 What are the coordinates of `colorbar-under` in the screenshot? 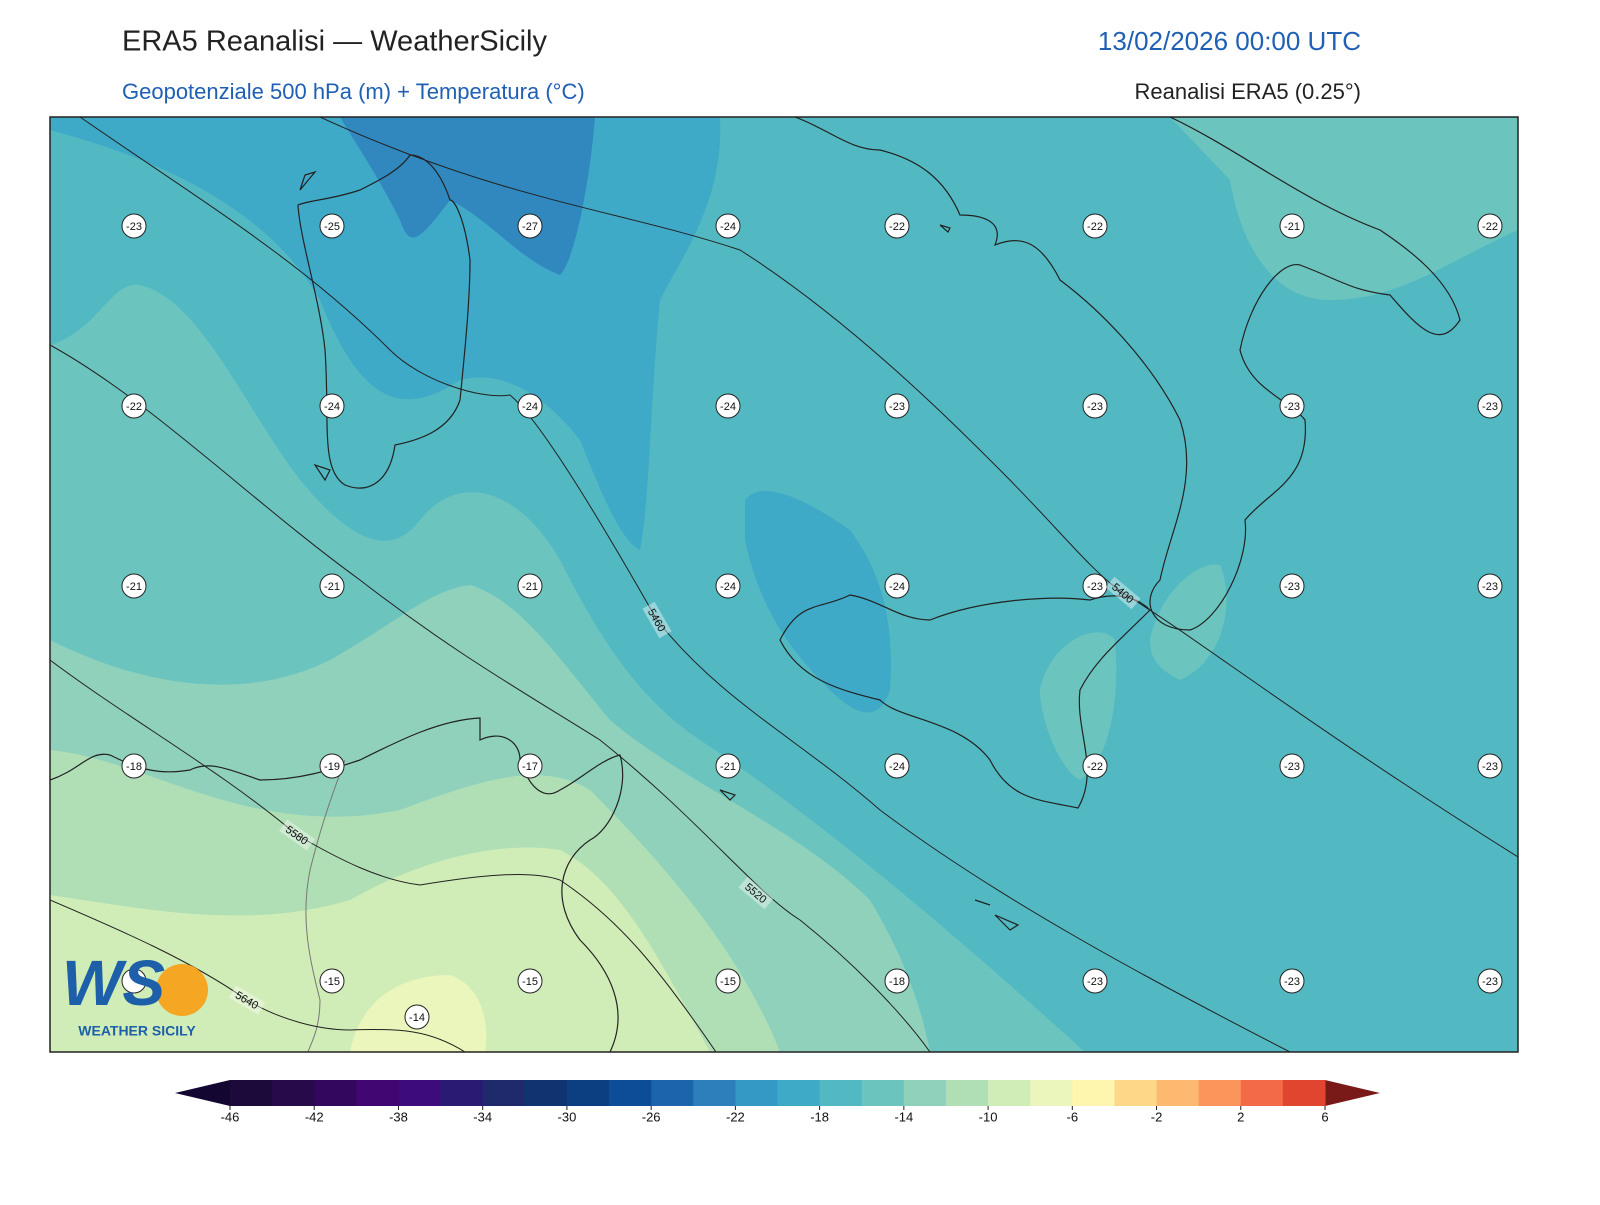 It's located at (202, 1093).